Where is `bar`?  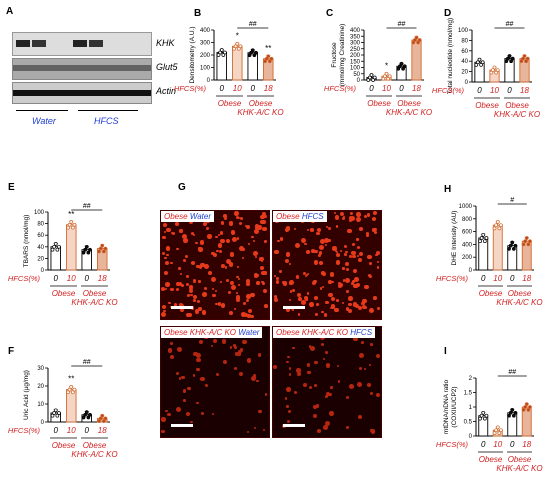 bar is located at coordinates (497, 247).